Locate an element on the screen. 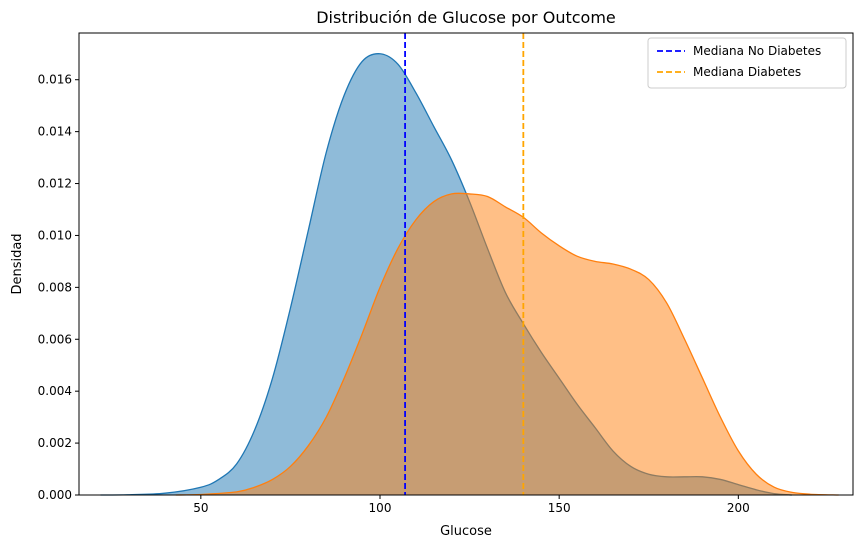 The width and height of the screenshot is (863, 548). y-tick-label: 0.008 is located at coordinates (55, 287).